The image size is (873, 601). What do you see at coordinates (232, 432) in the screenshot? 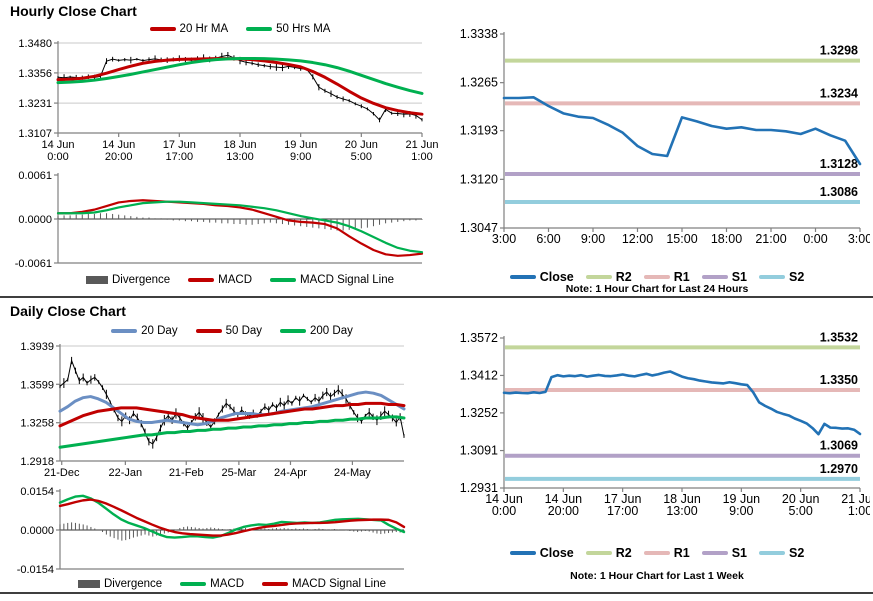
I see `series-line-200-day` at bounding box center [232, 432].